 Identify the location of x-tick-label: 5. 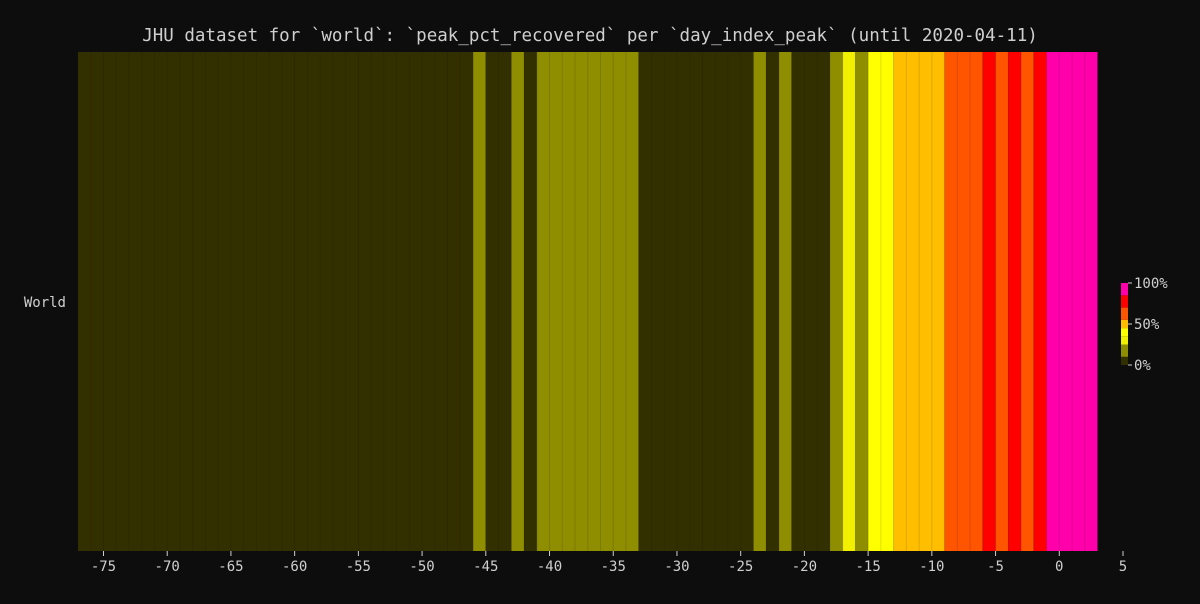
(1123, 567).